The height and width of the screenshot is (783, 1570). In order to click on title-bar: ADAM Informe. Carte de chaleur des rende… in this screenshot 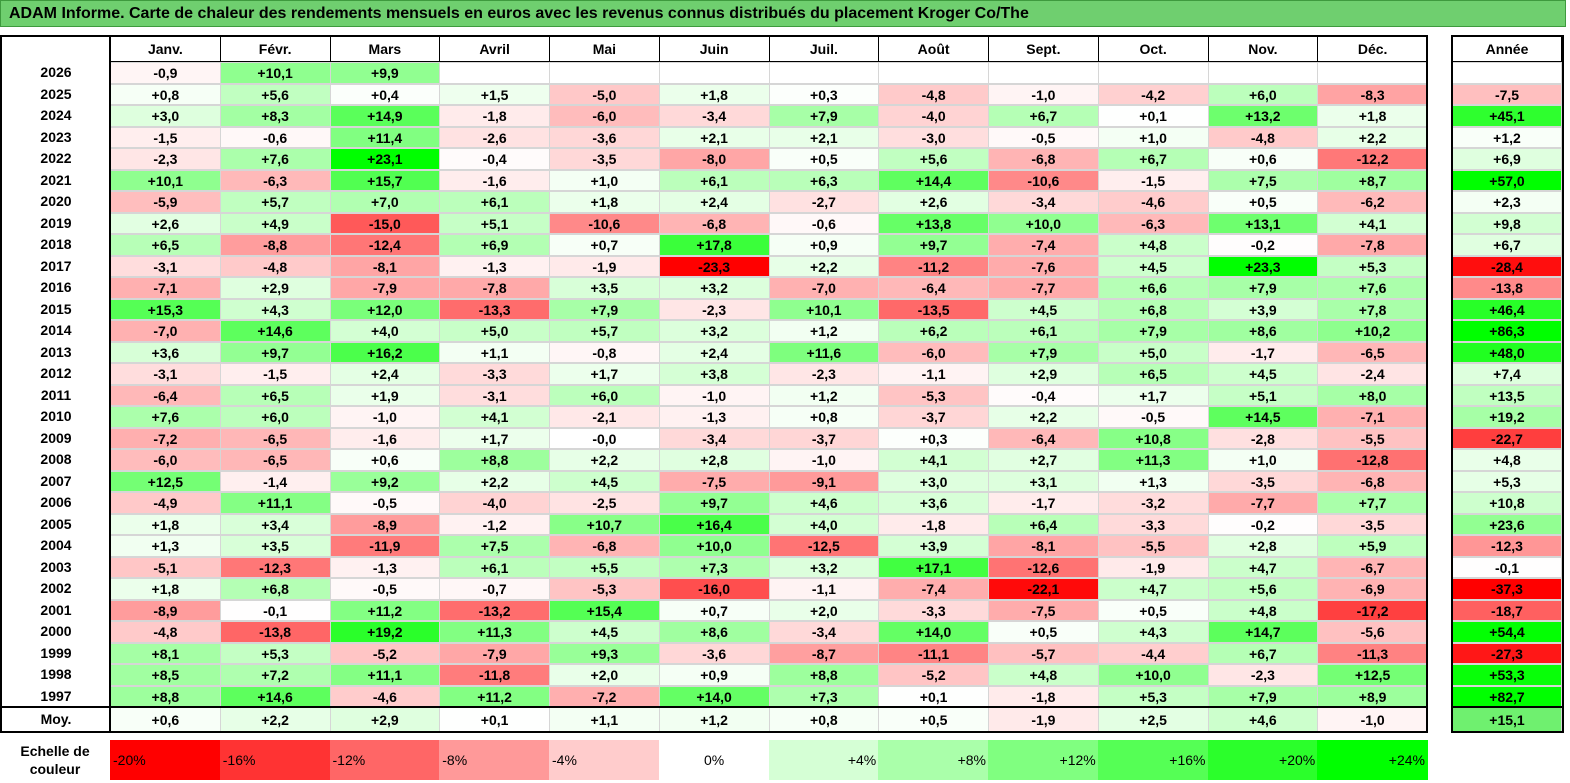, I will do `click(783, 13)`.